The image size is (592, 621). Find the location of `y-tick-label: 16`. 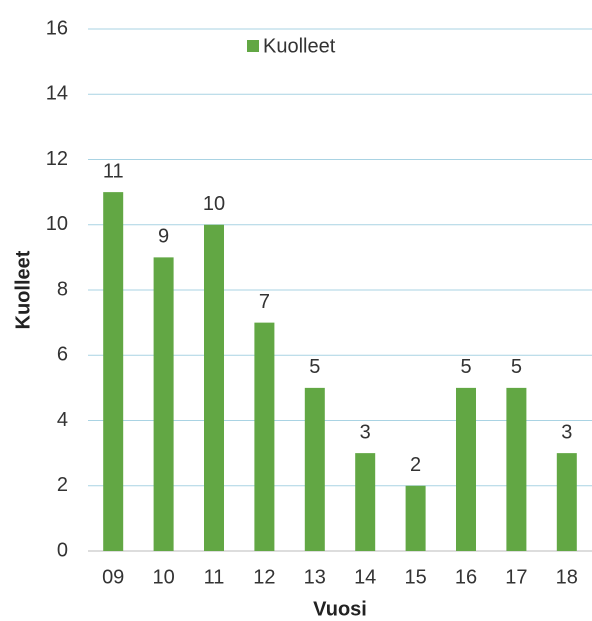

y-tick-label: 16 is located at coordinates (57, 28).